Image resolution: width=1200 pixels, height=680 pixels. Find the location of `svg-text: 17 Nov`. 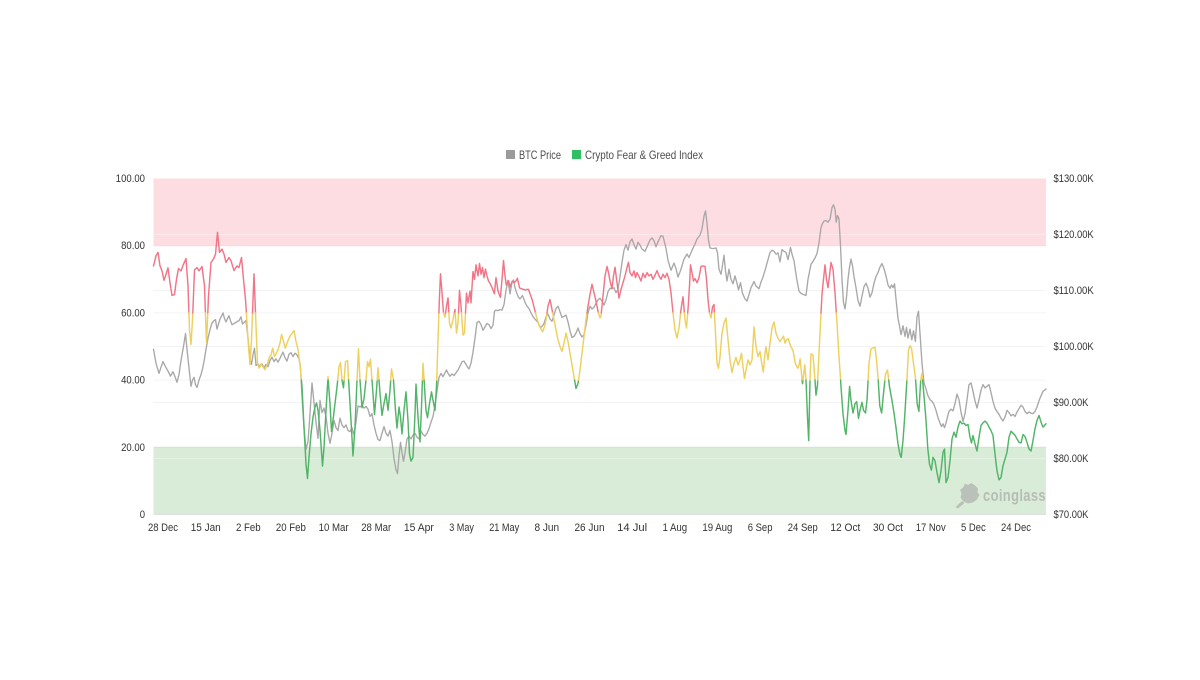

svg-text: 17 Nov is located at coordinates (931, 528).